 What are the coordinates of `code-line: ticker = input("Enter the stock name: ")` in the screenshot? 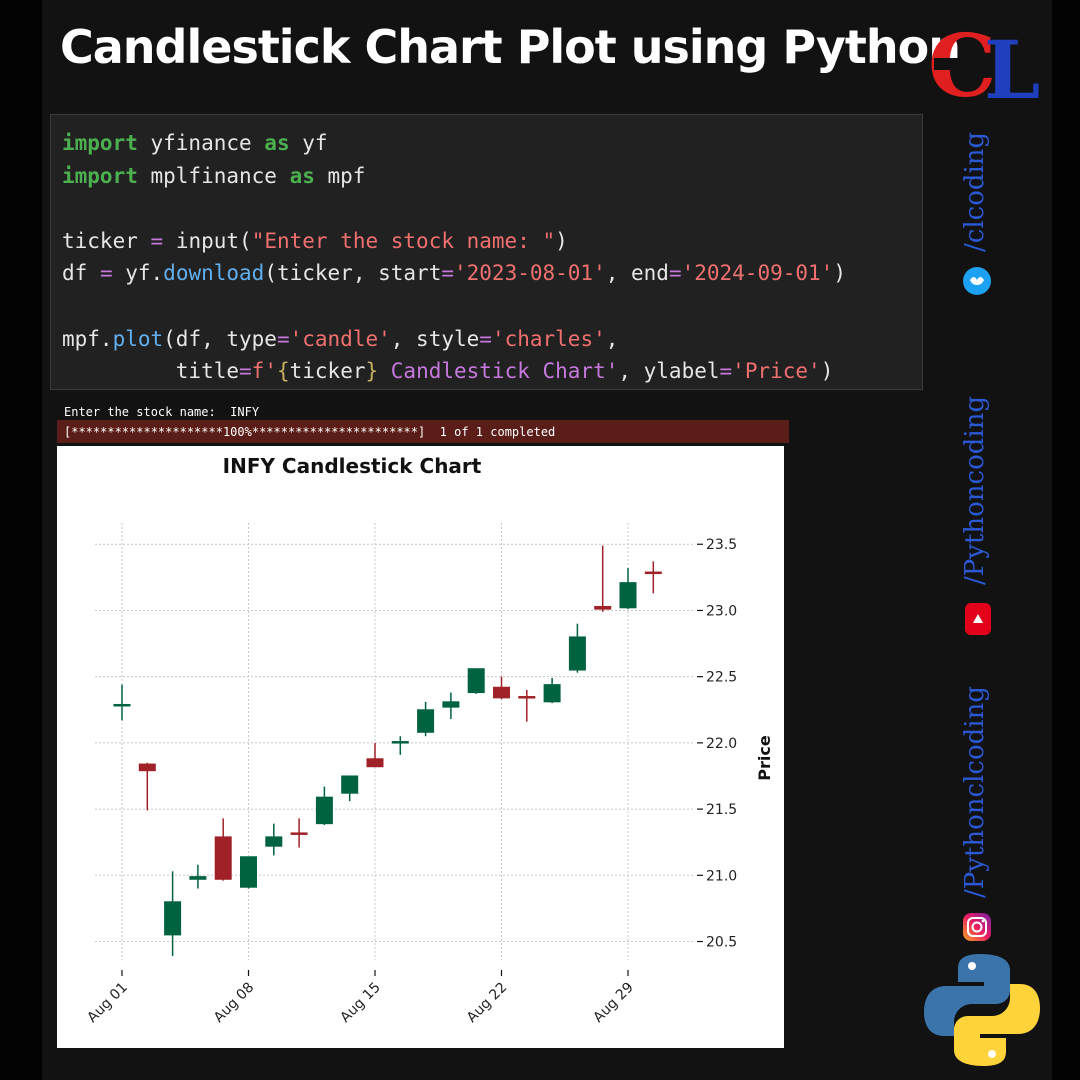 It's located at (492, 241).